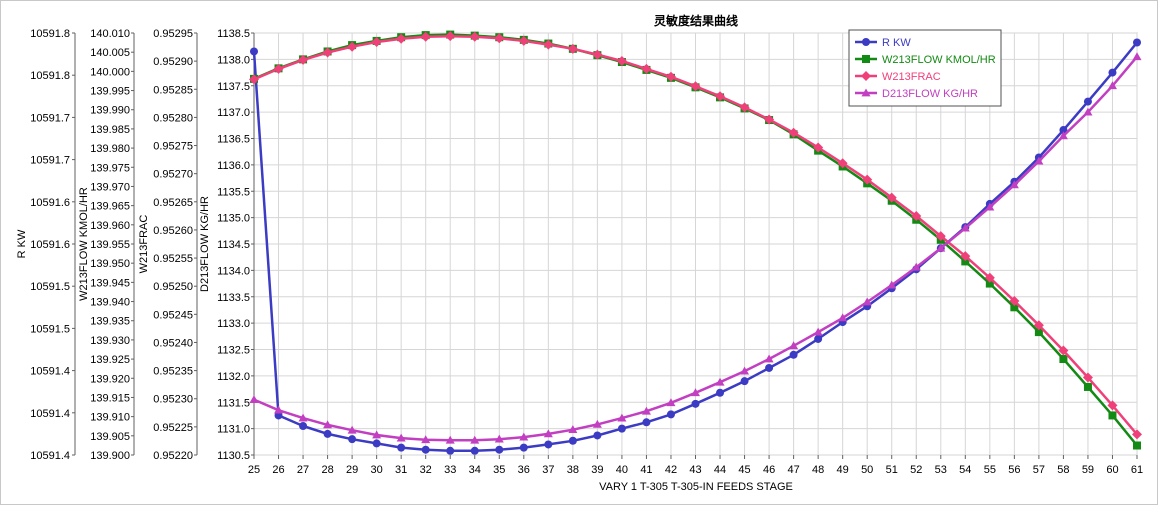 The image size is (1158, 505). What do you see at coordinates (110, 92) in the screenshot?
I see `y-tick-label: 139.995` at bounding box center [110, 92].